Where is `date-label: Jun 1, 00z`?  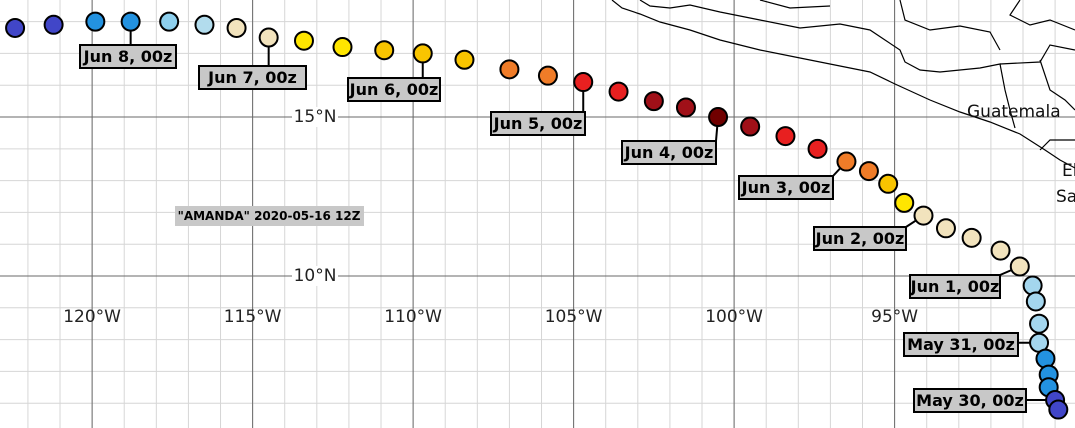 date-label: Jun 1, 00z is located at coordinates (955, 286).